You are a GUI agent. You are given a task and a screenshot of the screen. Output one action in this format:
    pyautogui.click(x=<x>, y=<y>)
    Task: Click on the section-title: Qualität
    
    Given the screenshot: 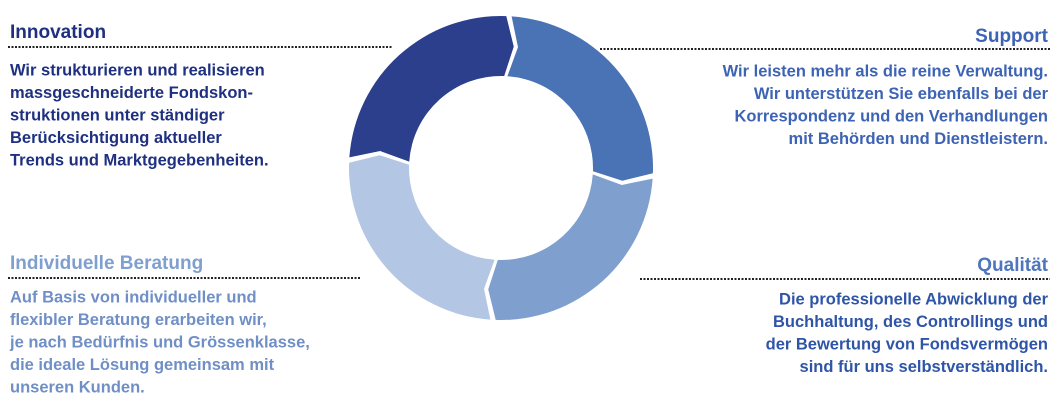 What is the action you would take?
    pyautogui.click(x=1012, y=265)
    